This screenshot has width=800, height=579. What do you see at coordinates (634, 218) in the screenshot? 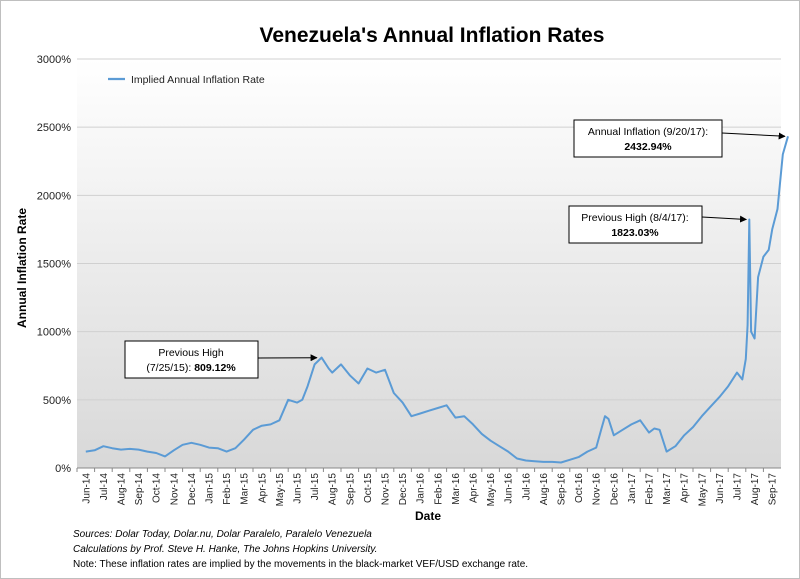
I see `annotation-line1: Previous High (8/4/17):` at bounding box center [634, 218].